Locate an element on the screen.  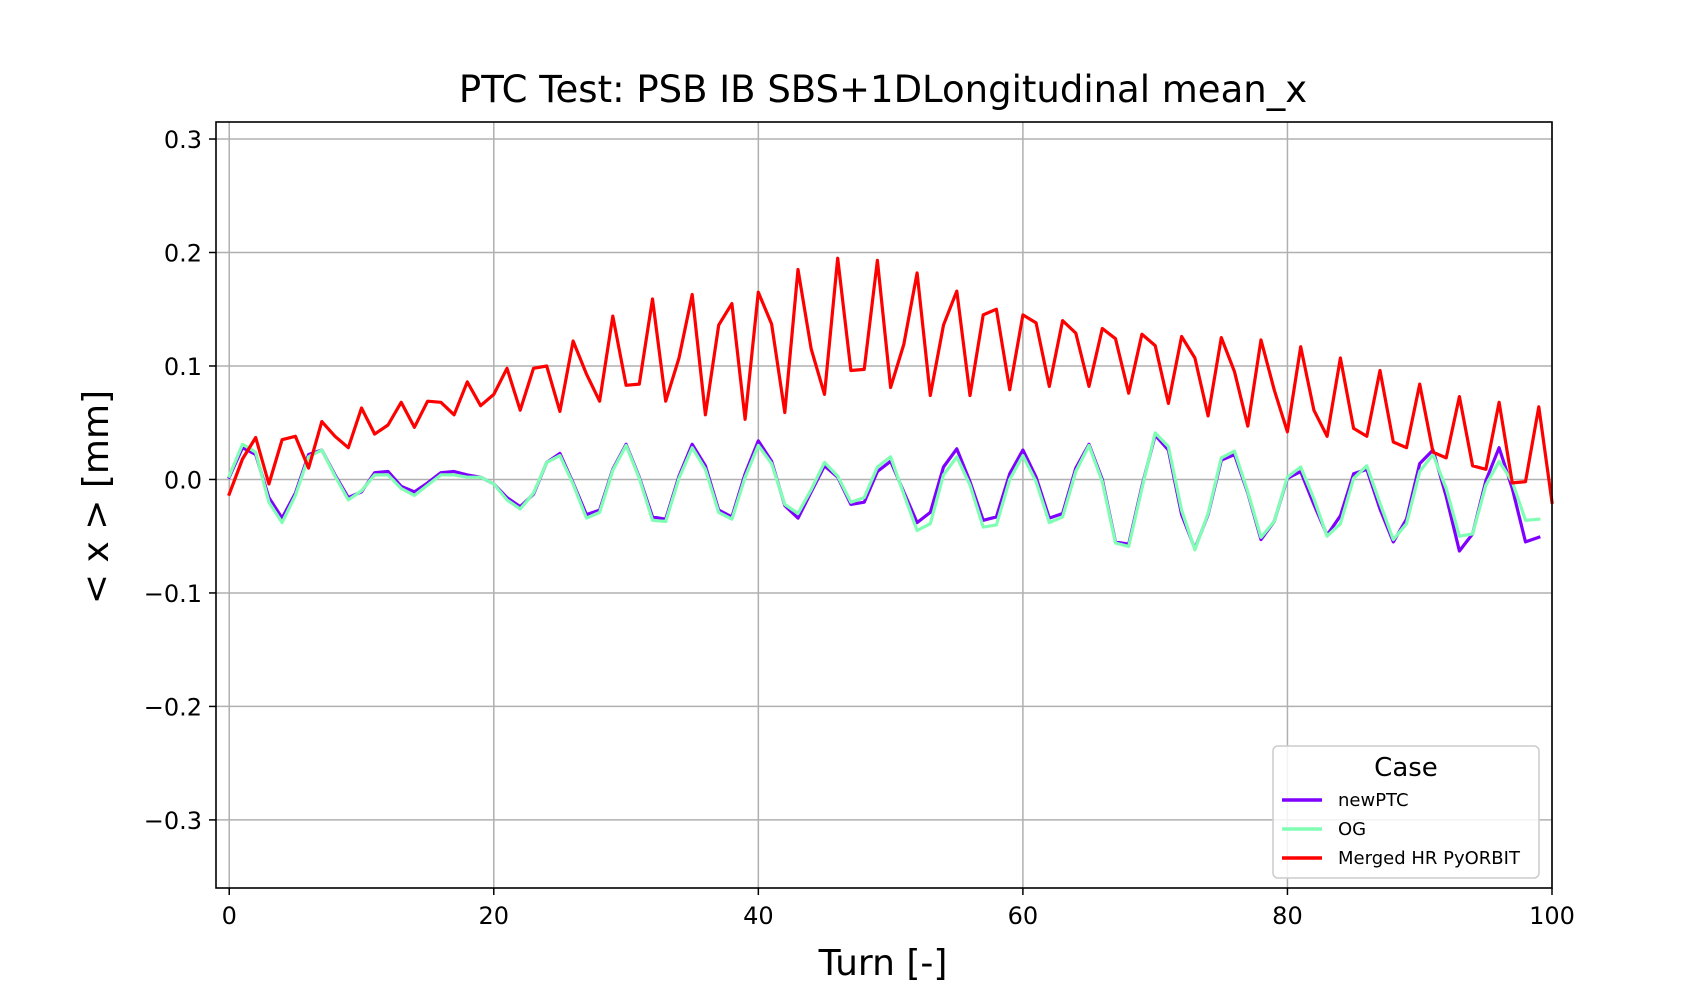
x-tick-label: 80 is located at coordinates (1287, 916).